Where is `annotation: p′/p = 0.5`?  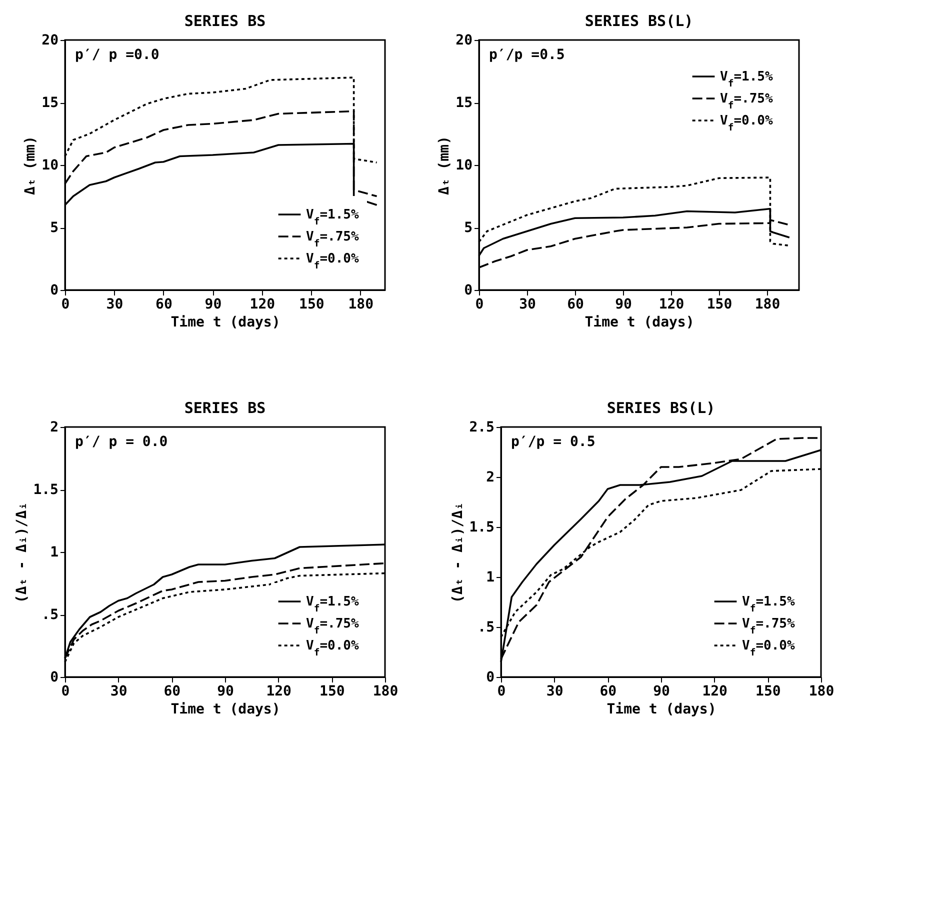 annotation: p′/p = 0.5 is located at coordinates (553, 442).